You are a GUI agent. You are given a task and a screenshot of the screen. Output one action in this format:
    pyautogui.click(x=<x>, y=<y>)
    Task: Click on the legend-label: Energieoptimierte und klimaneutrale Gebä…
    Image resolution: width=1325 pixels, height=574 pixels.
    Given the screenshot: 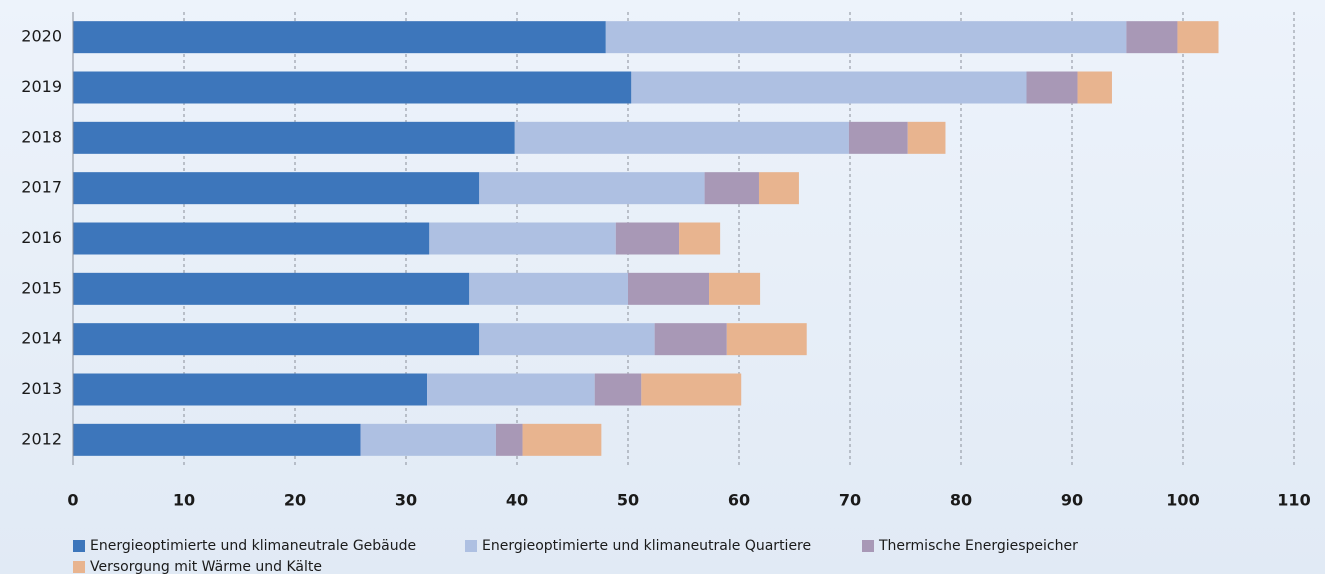 What is the action you would take?
    pyautogui.click(x=253, y=546)
    